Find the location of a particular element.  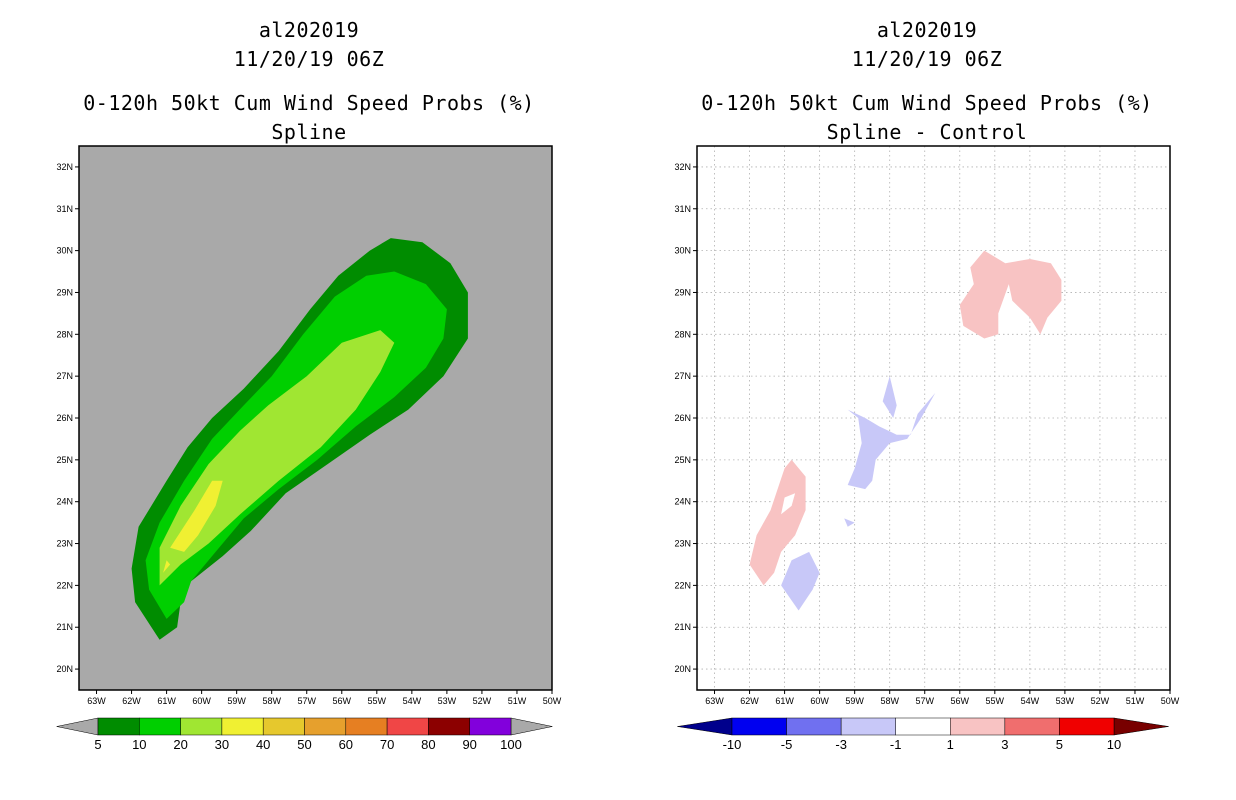

x-tick-label: 57W is located at coordinates (306, 701).